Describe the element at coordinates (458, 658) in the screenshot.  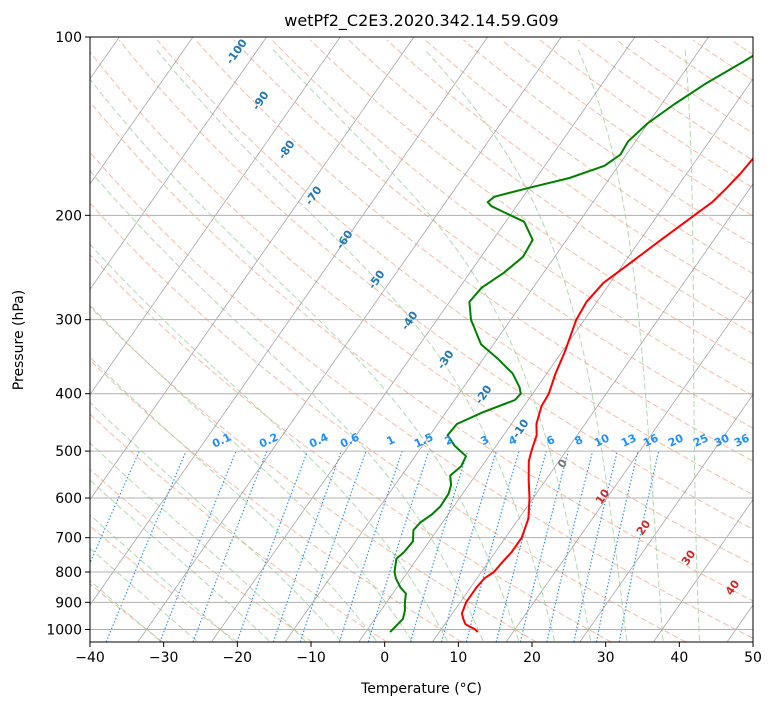
I see `x-tick-label: 10` at that location.